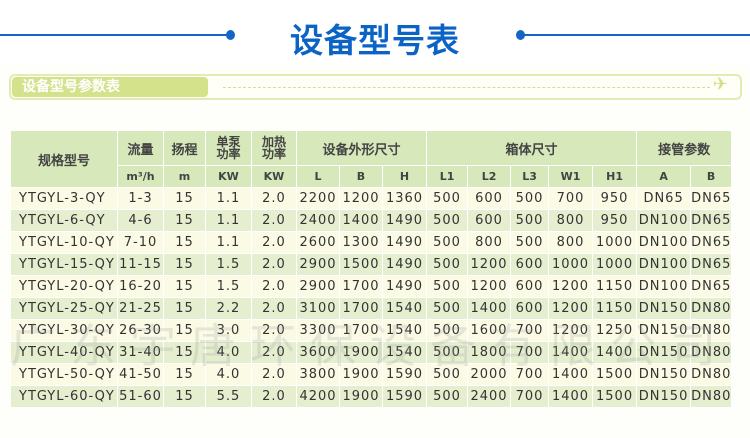 The width and height of the screenshot is (750, 438). Describe the element at coordinates (530, 176) in the screenshot. I see `unit-header: L3` at that location.